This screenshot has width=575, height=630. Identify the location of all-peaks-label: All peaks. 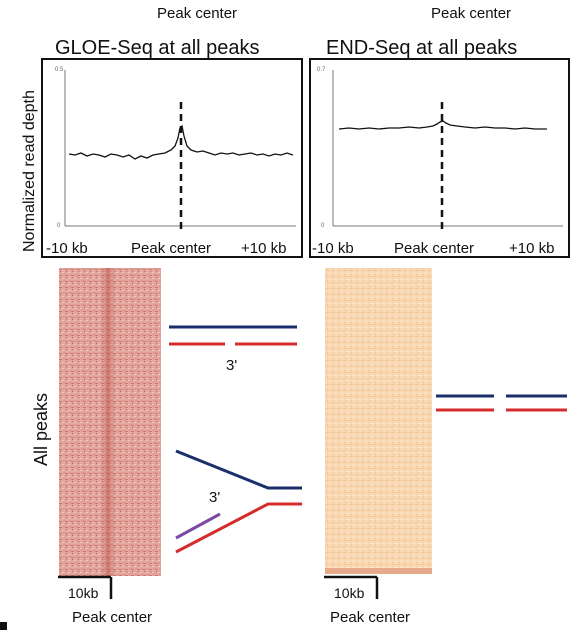
(41, 429).